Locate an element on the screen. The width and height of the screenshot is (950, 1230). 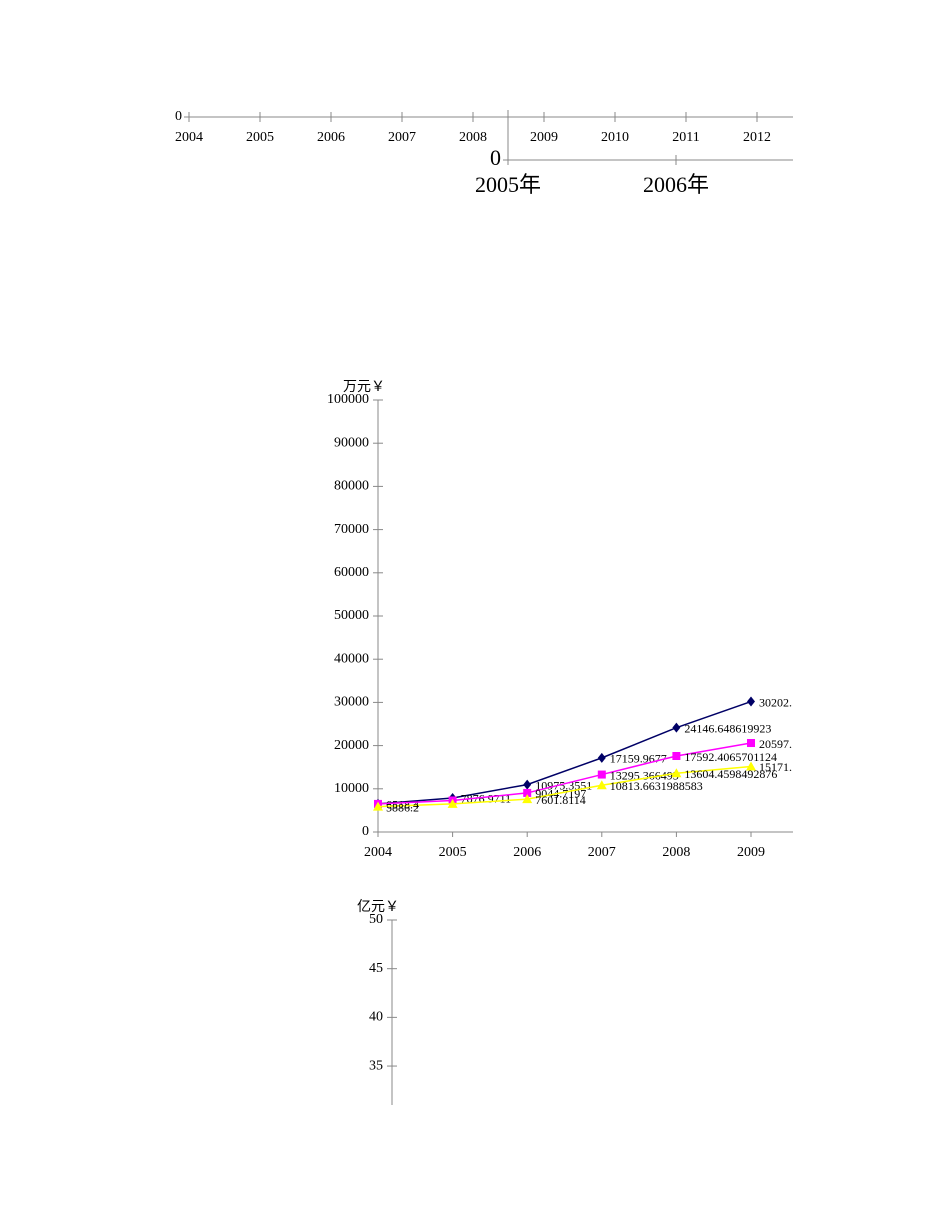
data-label: 20597. is located at coordinates (775, 744).